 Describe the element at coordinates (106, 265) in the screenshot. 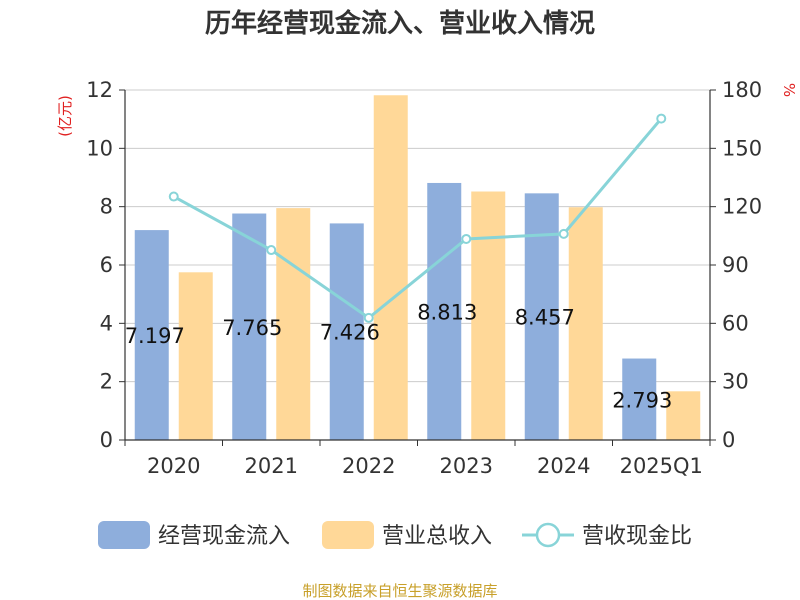

I see `y-left-tick-label: 6` at that location.